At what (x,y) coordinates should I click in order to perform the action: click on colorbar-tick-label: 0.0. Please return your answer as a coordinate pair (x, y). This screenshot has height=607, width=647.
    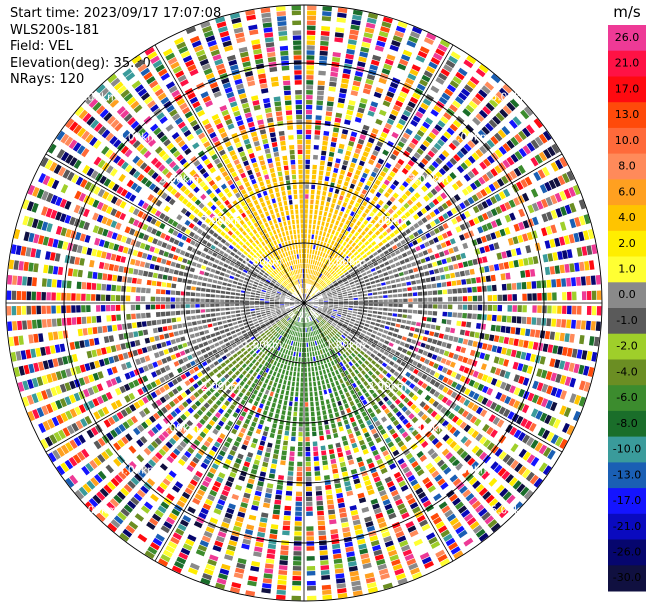
    Looking at the image, I should click on (627, 294).